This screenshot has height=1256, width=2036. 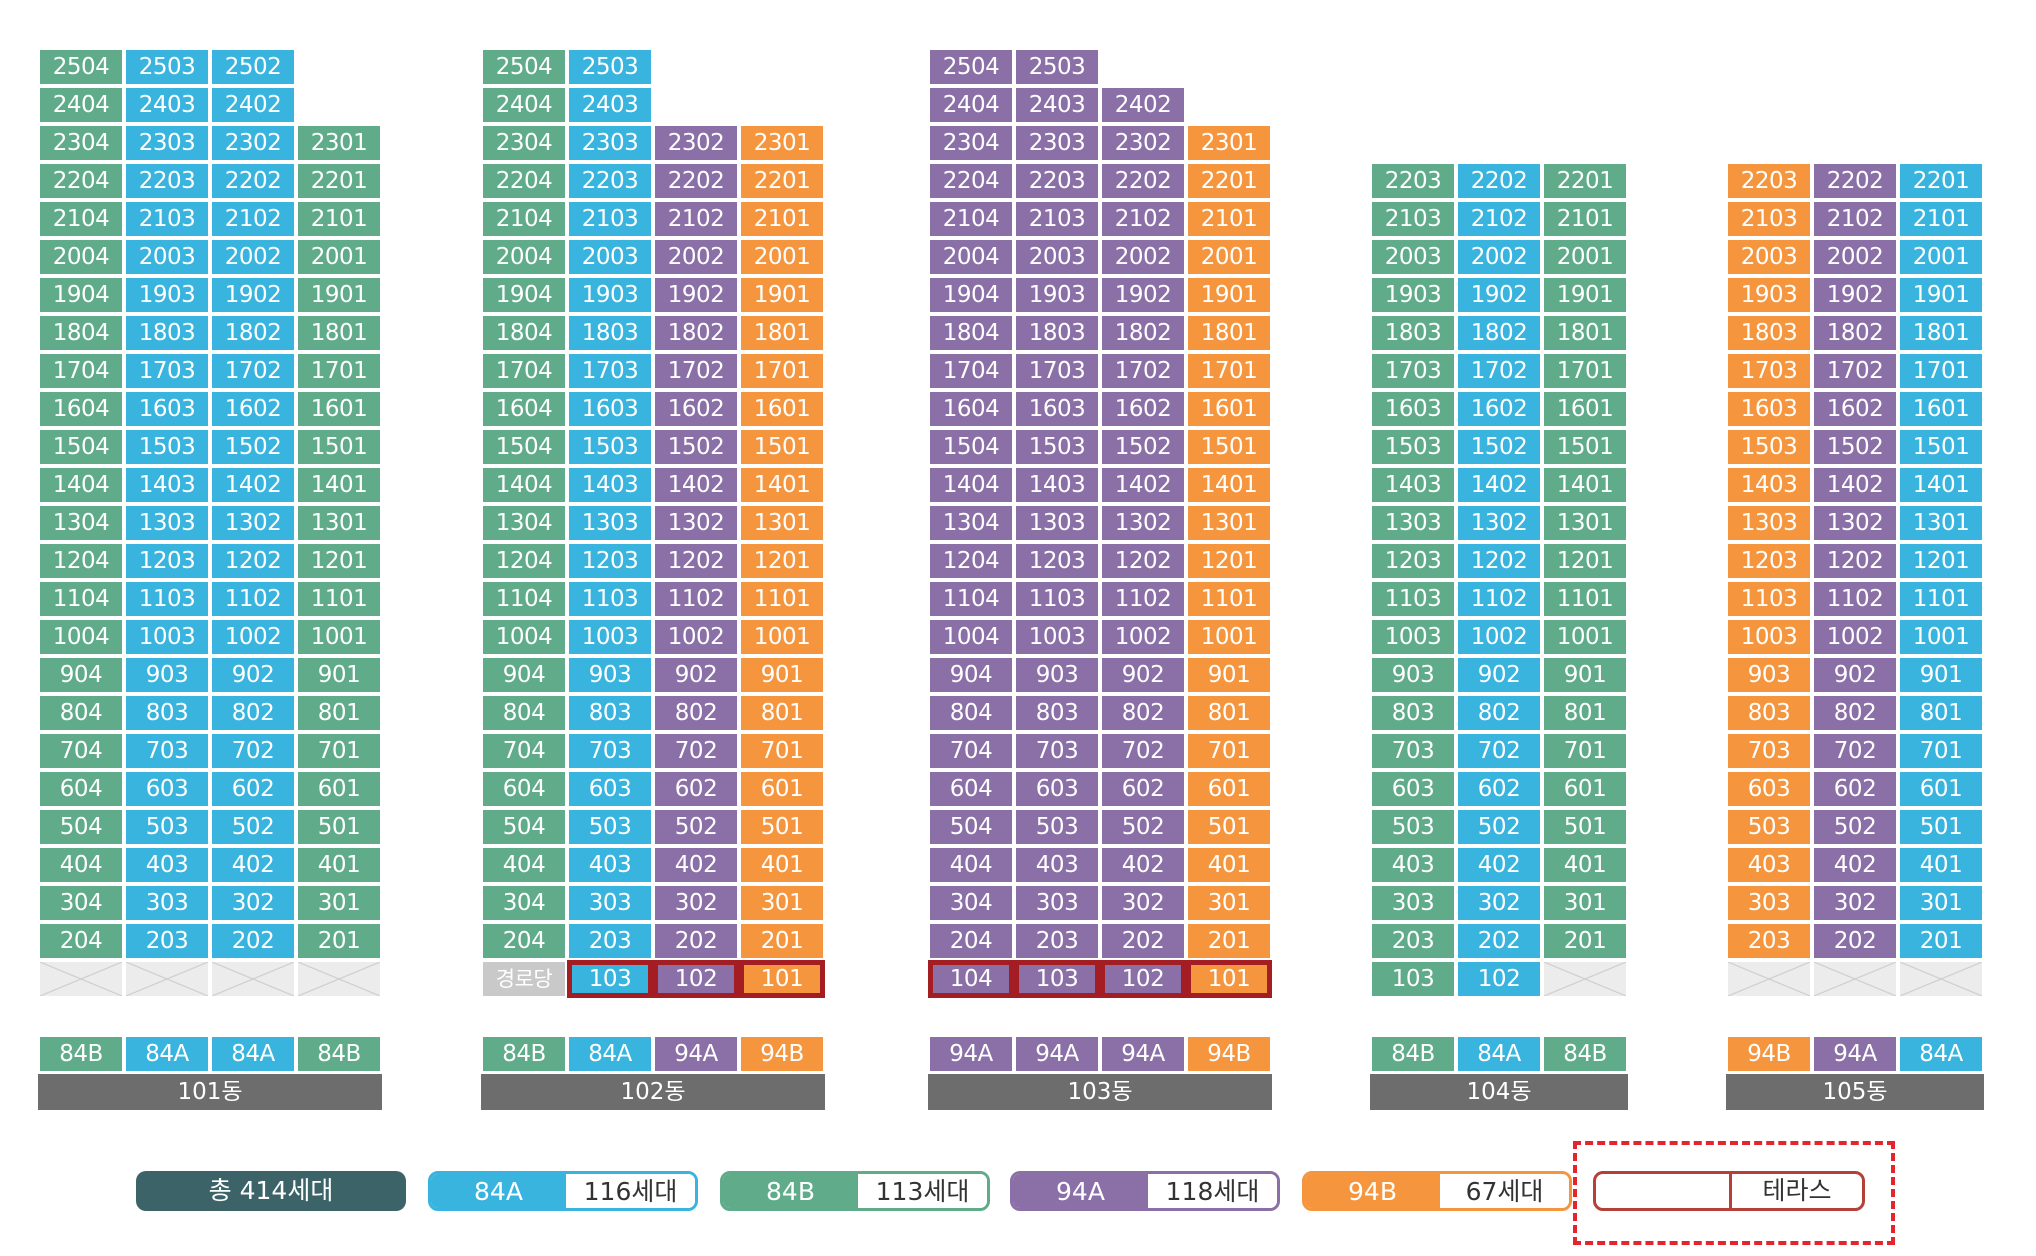 I want to click on unit-cell: 2003, so click(x=610, y=257).